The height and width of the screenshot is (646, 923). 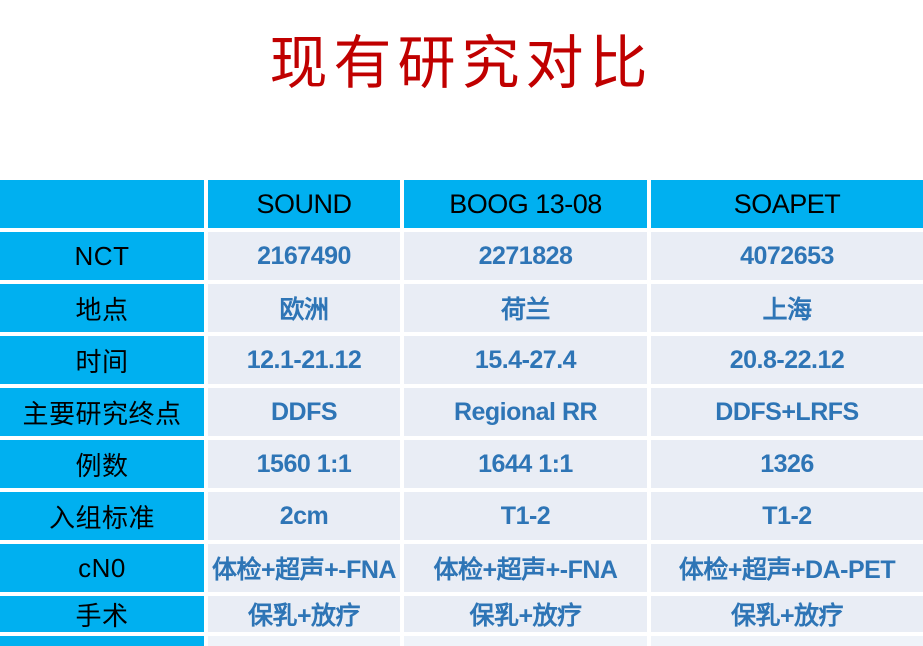 I want to click on row-label: 例数, so click(x=102, y=464).